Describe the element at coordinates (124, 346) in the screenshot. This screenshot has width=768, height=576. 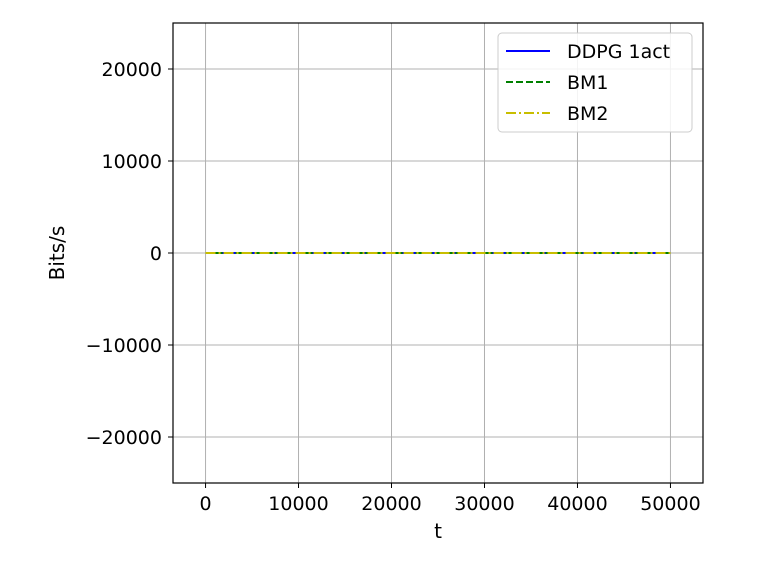
I see `y-tick-label: −10000` at that location.